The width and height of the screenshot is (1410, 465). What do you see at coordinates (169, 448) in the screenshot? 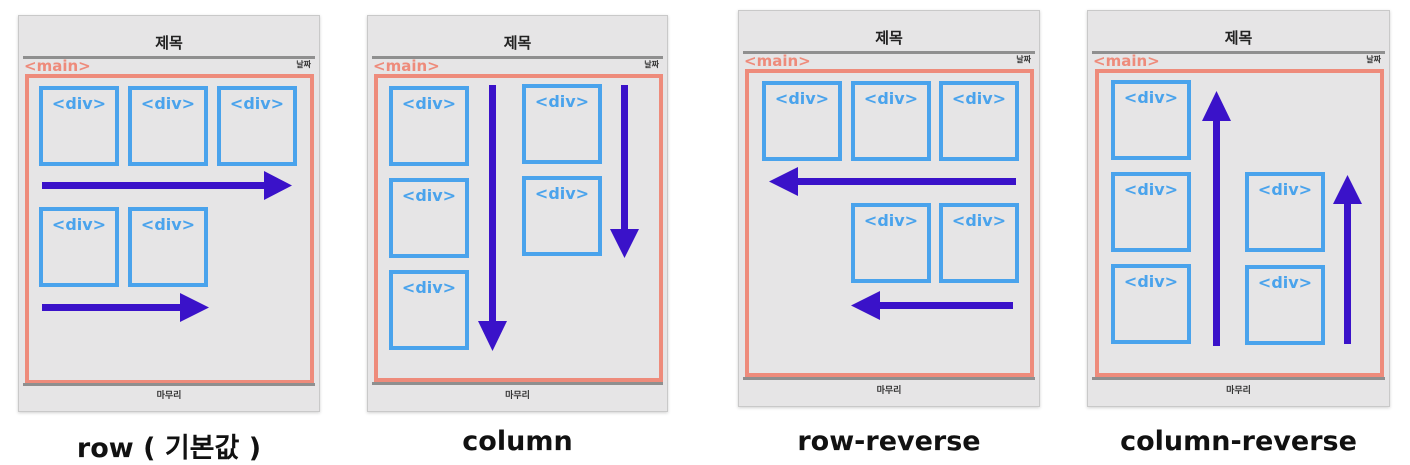
I see `caption-row: row ( 기본값 )` at bounding box center [169, 448].